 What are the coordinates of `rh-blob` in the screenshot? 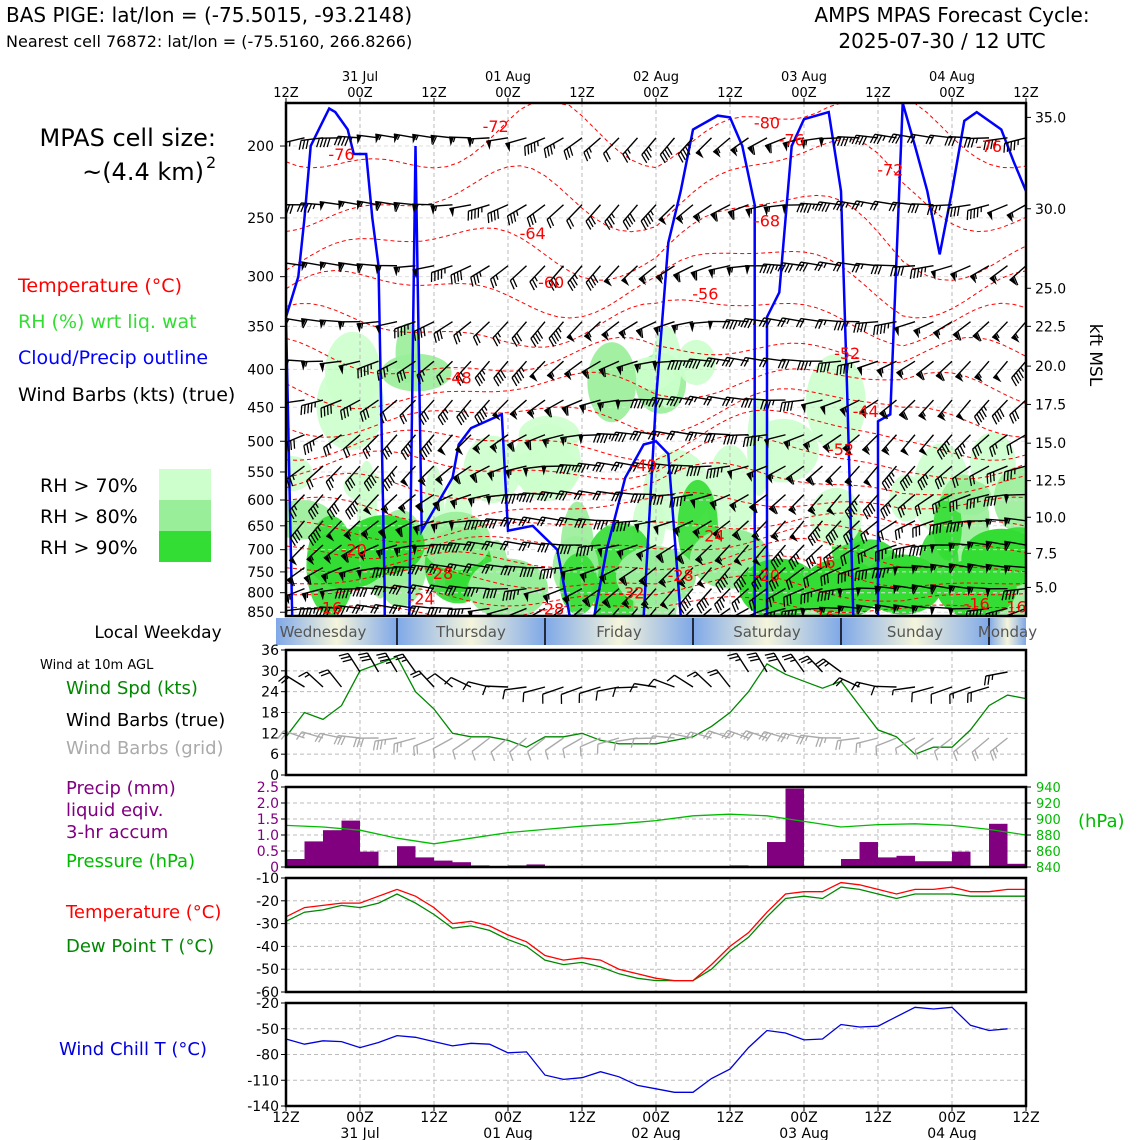 It's located at (456, 541).